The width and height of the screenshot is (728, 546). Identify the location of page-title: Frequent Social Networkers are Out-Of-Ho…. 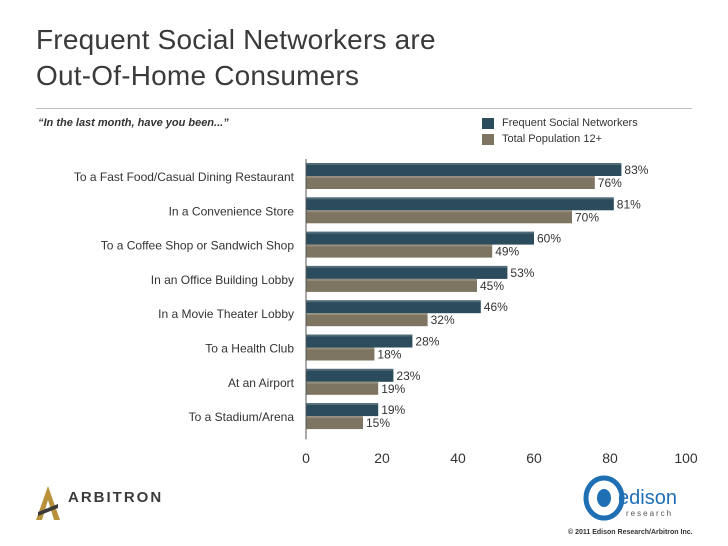
(236, 58).